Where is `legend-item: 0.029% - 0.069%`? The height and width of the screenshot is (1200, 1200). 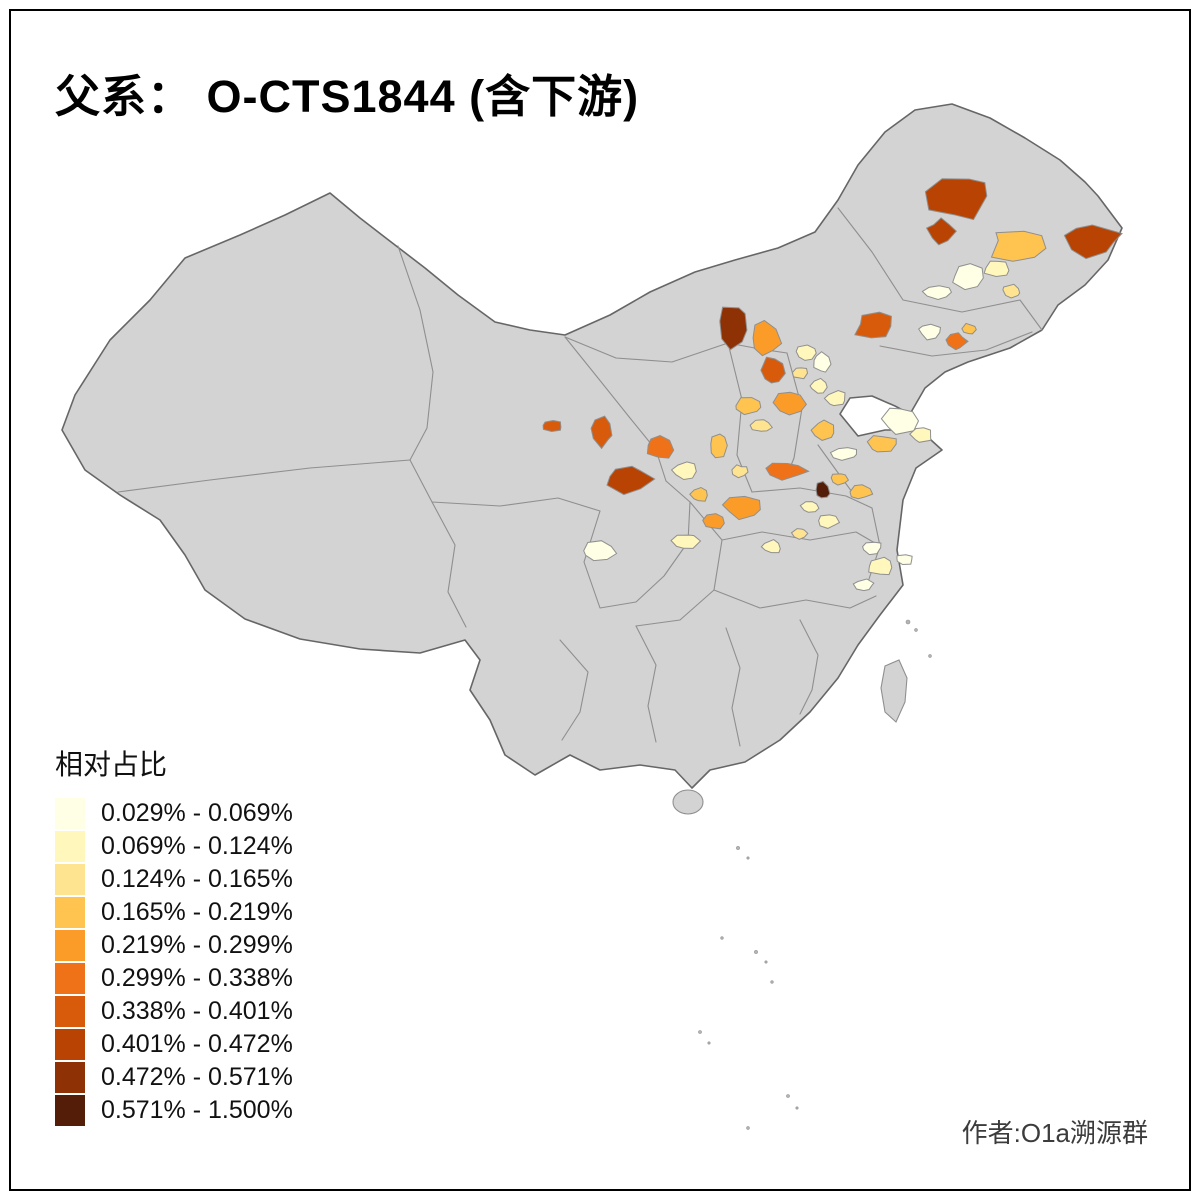 legend-item: 0.029% - 0.069% is located at coordinates (174, 813).